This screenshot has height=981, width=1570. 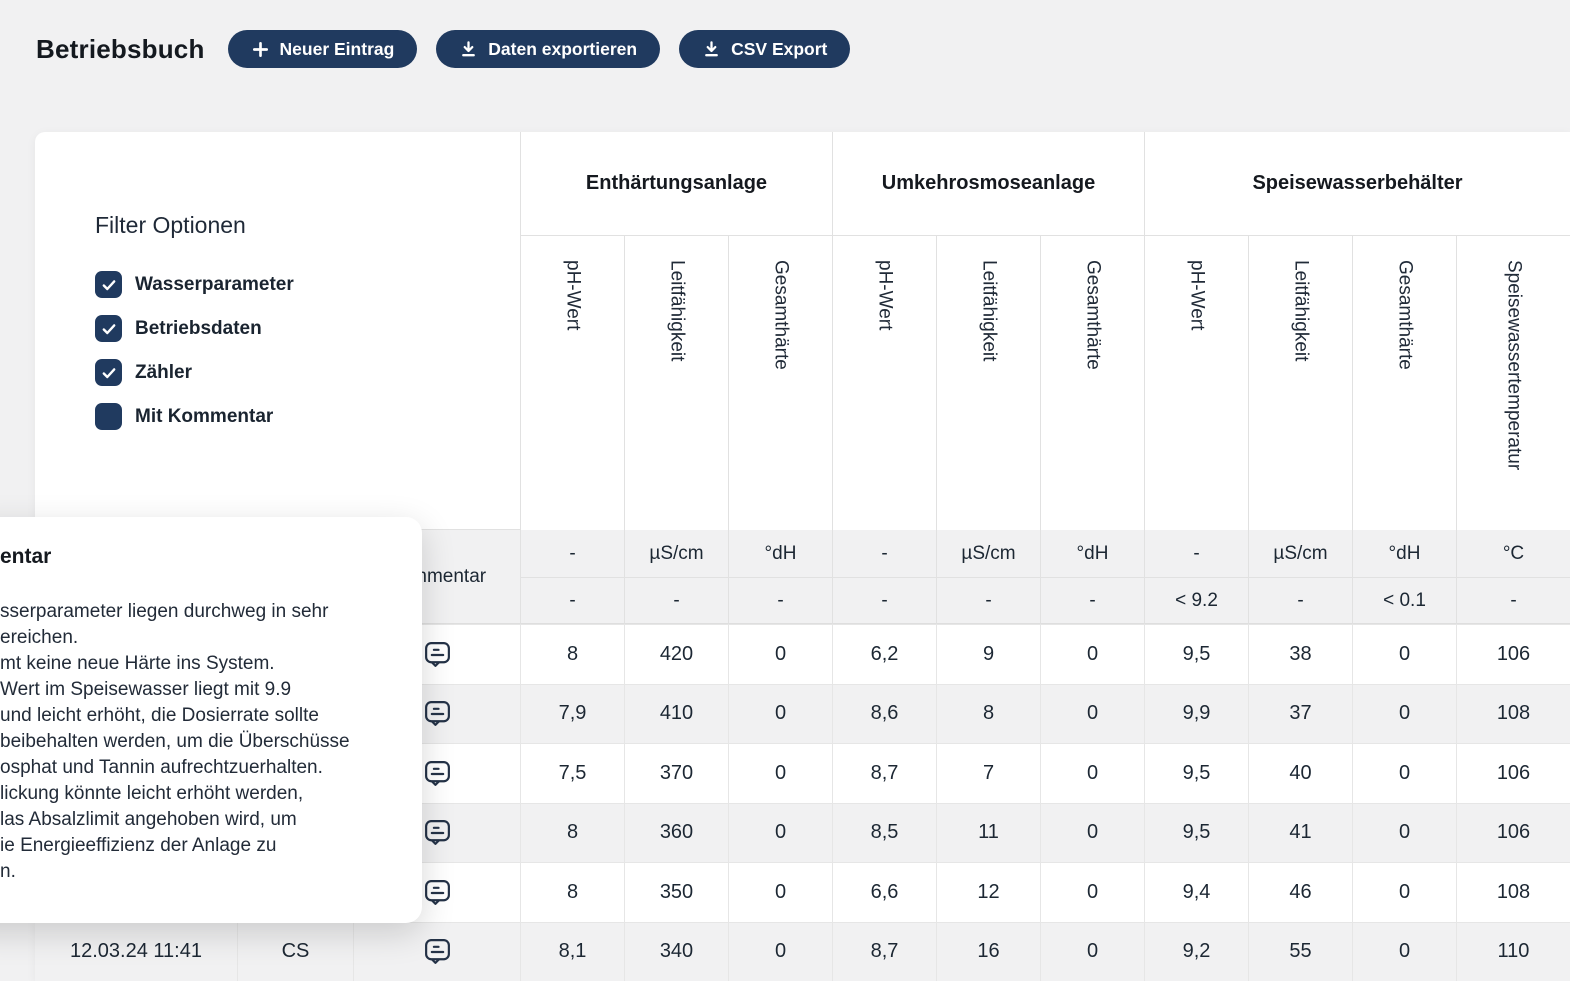 I want to click on new-entry-button: Neuer Eintrag, so click(x=323, y=49).